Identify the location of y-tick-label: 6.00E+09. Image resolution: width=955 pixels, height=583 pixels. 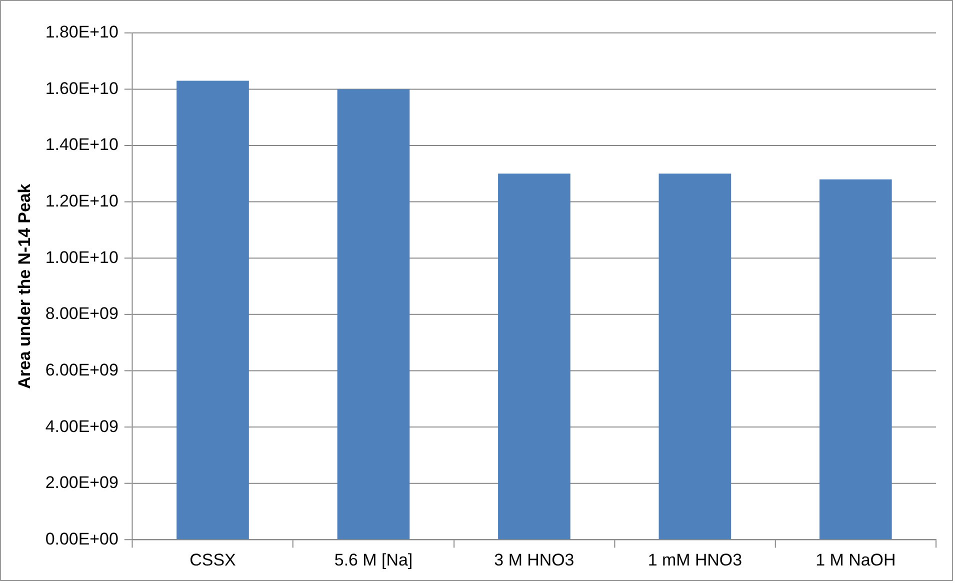
(81, 370).